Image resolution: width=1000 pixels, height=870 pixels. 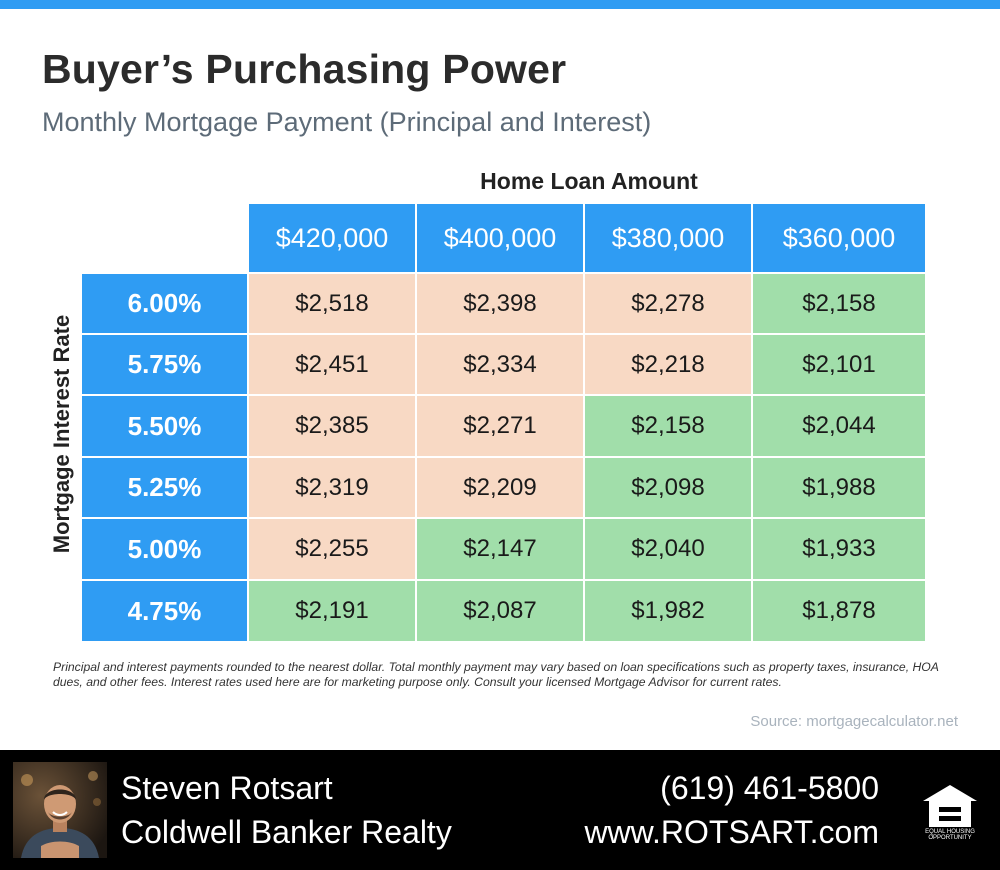 What do you see at coordinates (840, 365) in the screenshot?
I see `payment-cell: $2,101` at bounding box center [840, 365].